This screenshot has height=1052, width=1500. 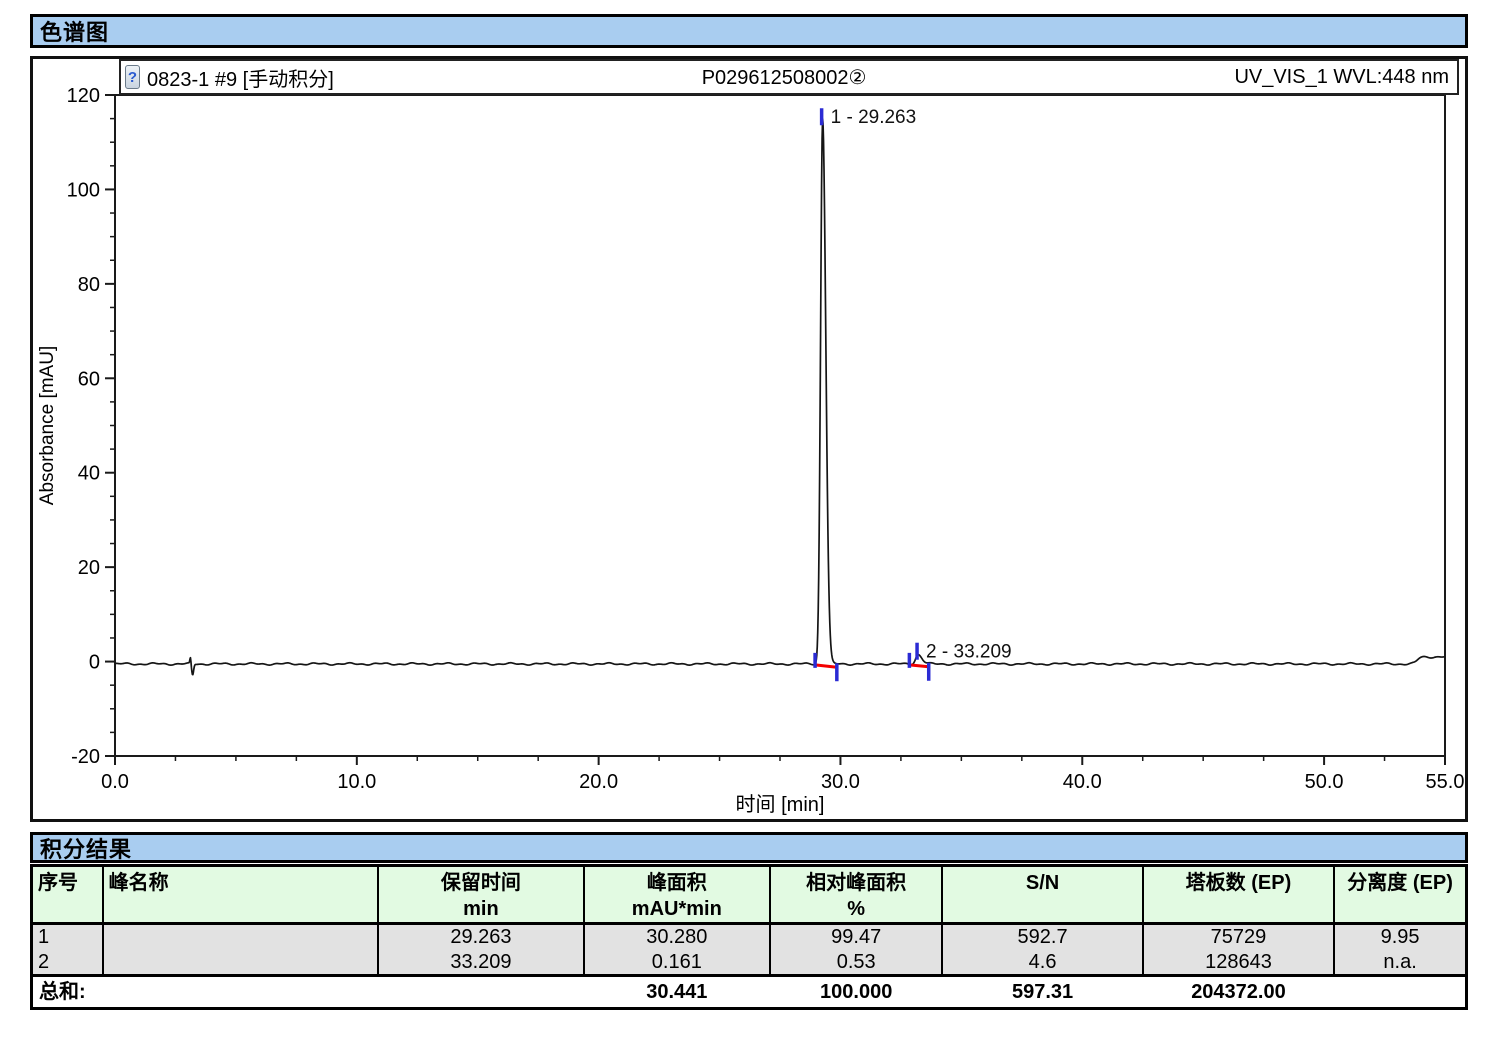 I want to click on y-axis-title: Absorbance [mAU], so click(x=47, y=425).